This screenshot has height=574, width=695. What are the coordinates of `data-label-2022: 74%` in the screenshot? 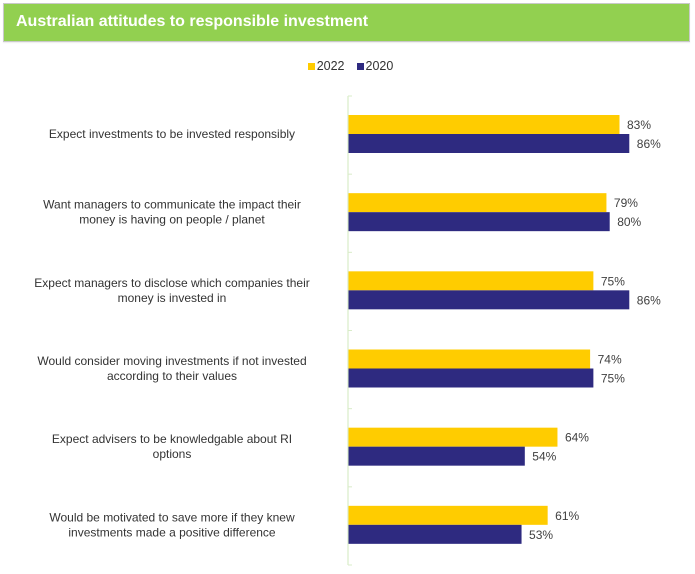 It's located at (610, 360).